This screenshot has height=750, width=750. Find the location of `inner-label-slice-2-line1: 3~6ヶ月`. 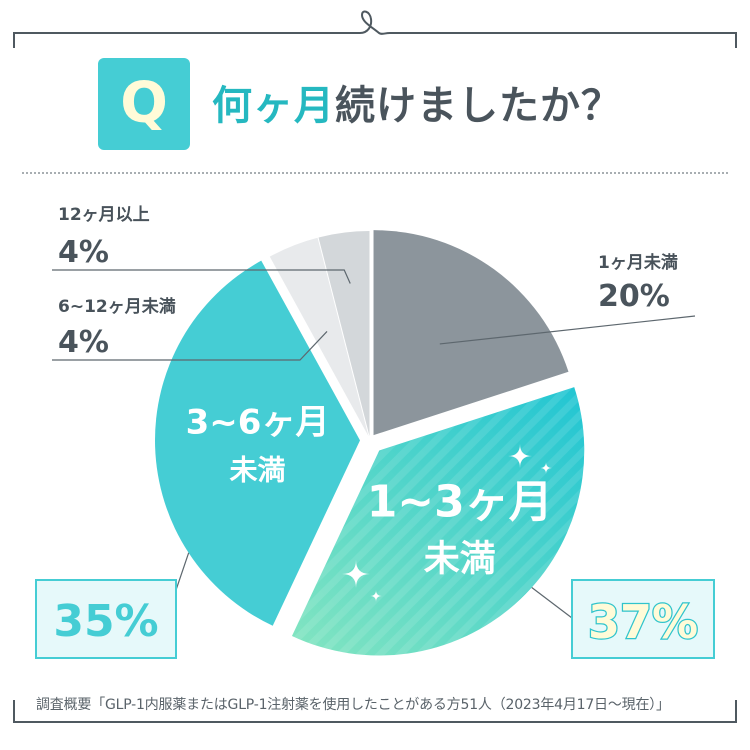

inner-label-slice-2-line1: 3~6ヶ月 is located at coordinates (258, 423).